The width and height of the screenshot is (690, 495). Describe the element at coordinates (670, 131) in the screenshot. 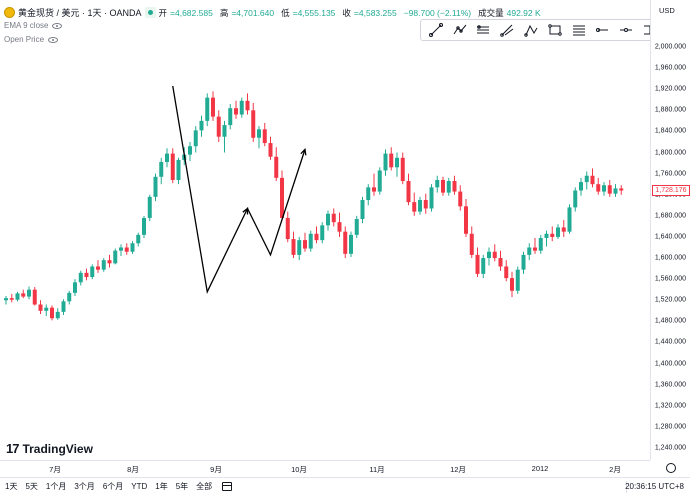

I see `price-tick: 1,840.000` at that location.